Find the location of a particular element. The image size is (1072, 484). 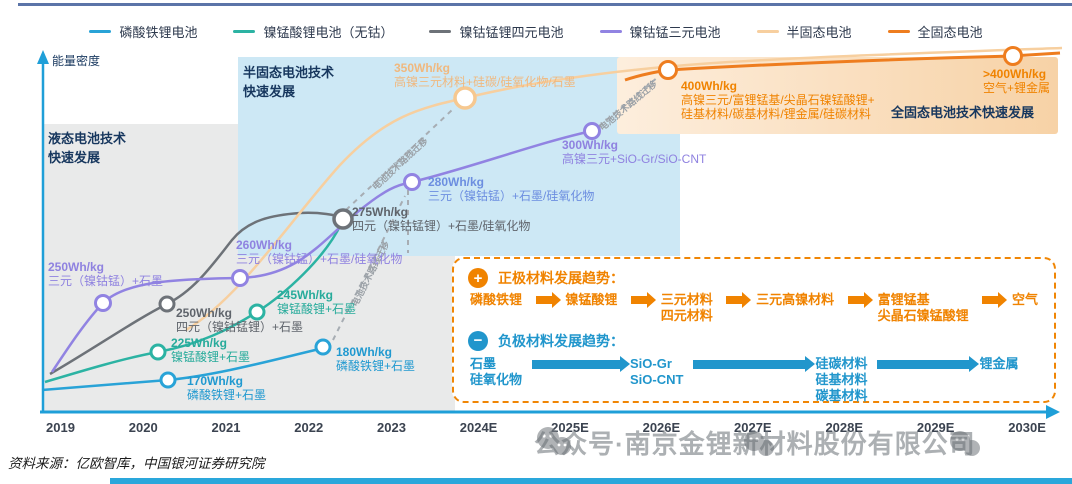

point-label-275: 275Wh/kg 四元（镍钴锰锂）+石墨/硅氧化物 is located at coordinates (441, 219).